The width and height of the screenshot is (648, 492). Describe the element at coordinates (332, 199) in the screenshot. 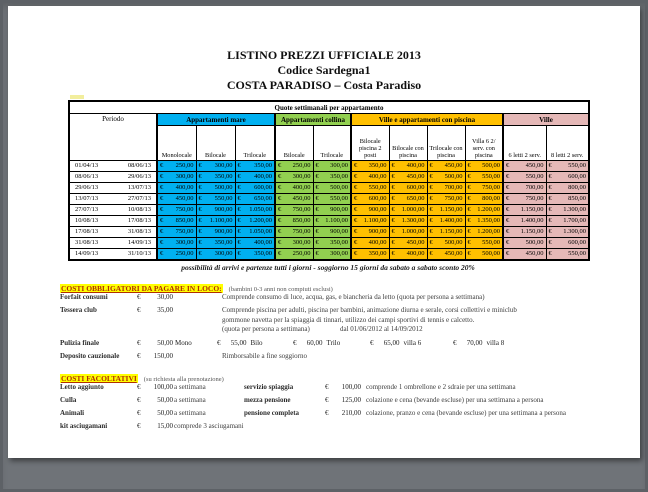

I see `price-cell: €550,00` at that location.